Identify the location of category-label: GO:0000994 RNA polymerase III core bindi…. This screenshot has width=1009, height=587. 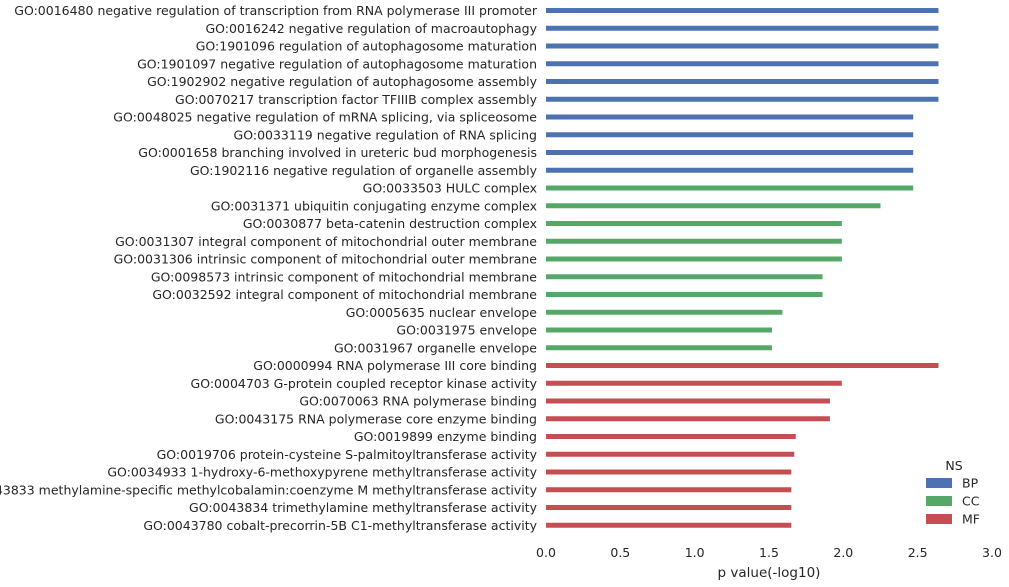
(395, 365).